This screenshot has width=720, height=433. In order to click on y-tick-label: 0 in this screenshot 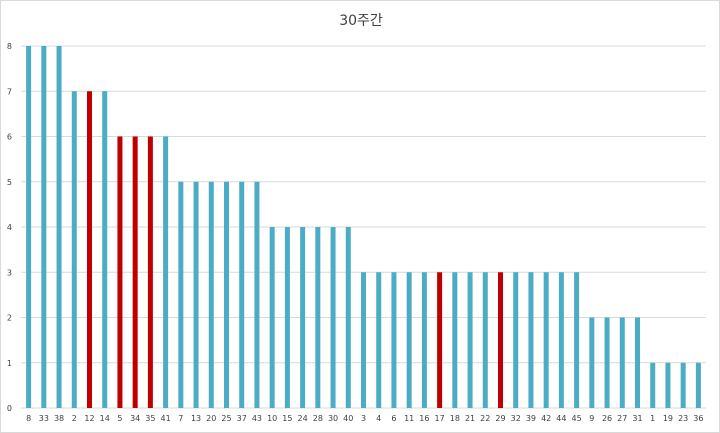, I will do `click(9, 408)`.